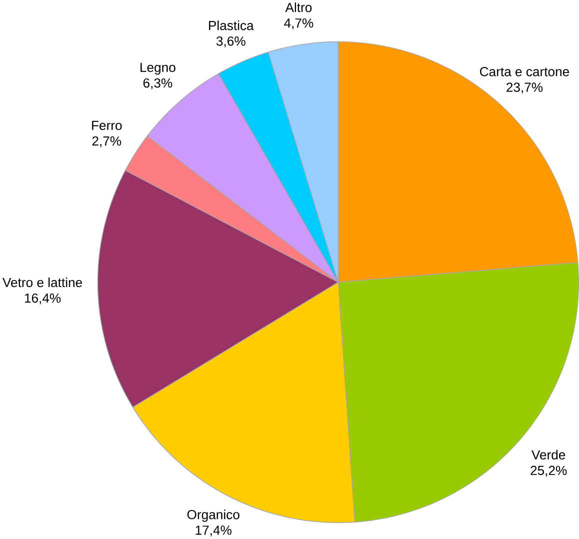 This screenshot has width=579, height=539. I want to click on data-label: 23,7%, so click(524, 88).